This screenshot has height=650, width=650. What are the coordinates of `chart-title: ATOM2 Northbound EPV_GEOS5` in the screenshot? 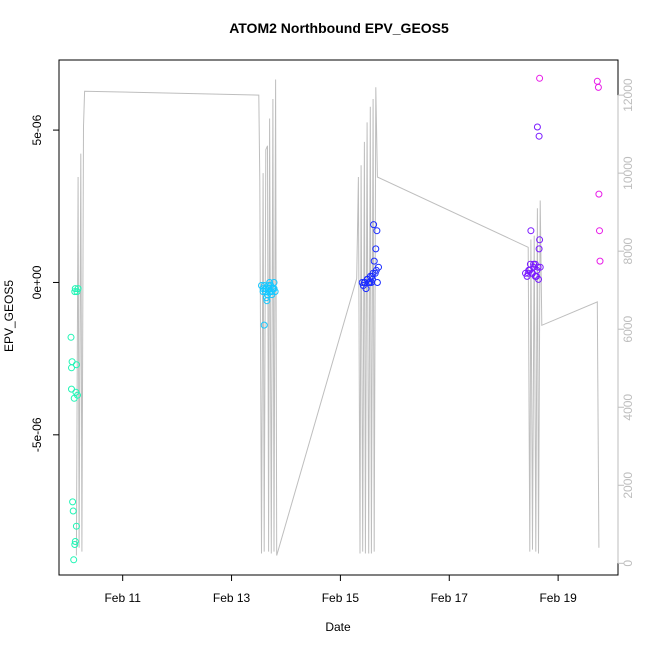 It's located at (339, 28).